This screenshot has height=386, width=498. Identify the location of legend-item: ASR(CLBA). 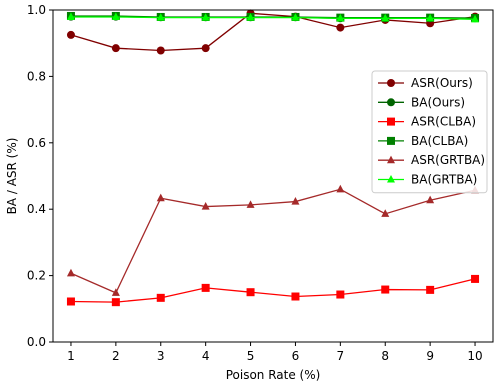
(427, 122).